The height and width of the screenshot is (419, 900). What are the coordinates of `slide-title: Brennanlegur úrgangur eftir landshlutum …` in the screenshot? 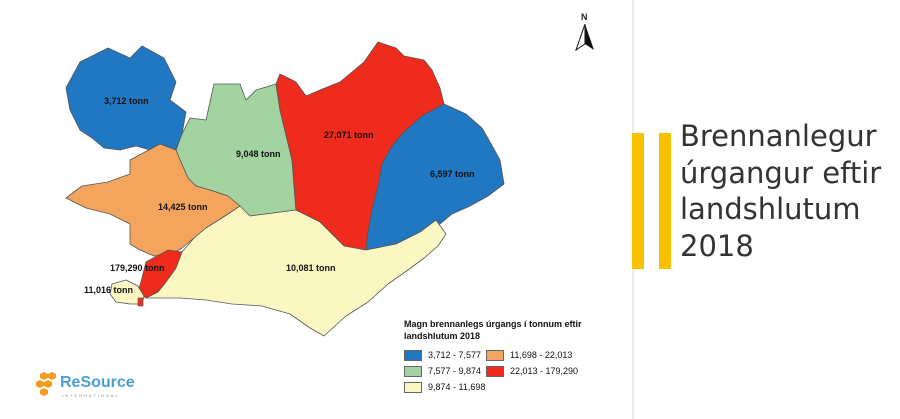 It's located at (781, 191).